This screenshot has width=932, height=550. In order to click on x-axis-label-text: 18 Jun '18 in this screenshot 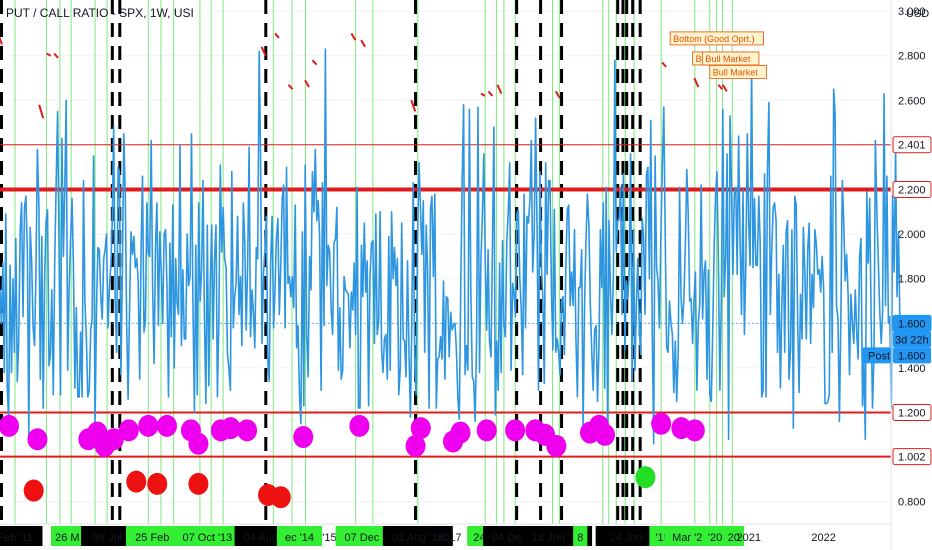, I will do `click(557, 538)`.